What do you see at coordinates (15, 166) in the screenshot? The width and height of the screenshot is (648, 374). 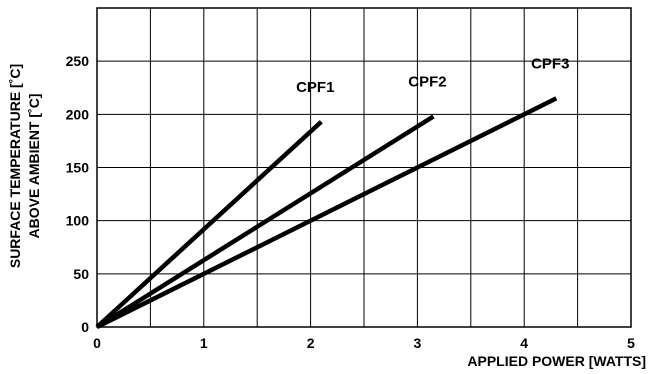 I see `y-axis-title-line1: SURFACE TEMPERATURE [˚C]` at bounding box center [15, 166].